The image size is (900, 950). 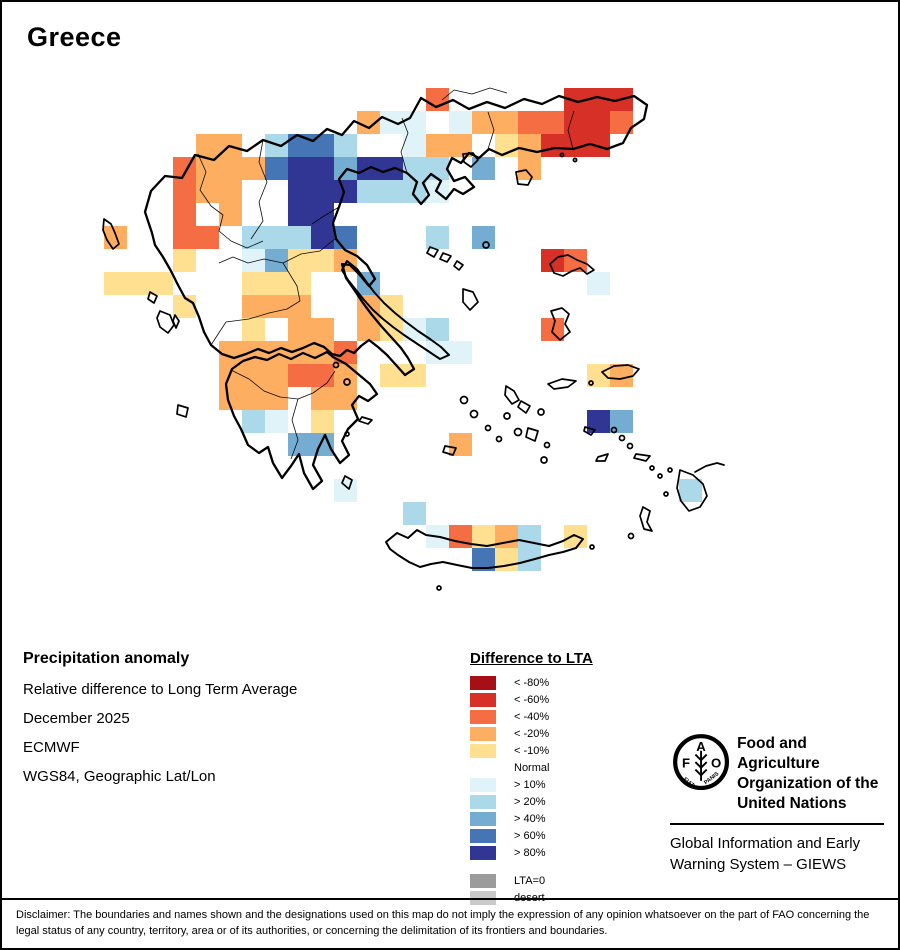 I want to click on legend-row: LTA=0, so click(x=560, y=880).